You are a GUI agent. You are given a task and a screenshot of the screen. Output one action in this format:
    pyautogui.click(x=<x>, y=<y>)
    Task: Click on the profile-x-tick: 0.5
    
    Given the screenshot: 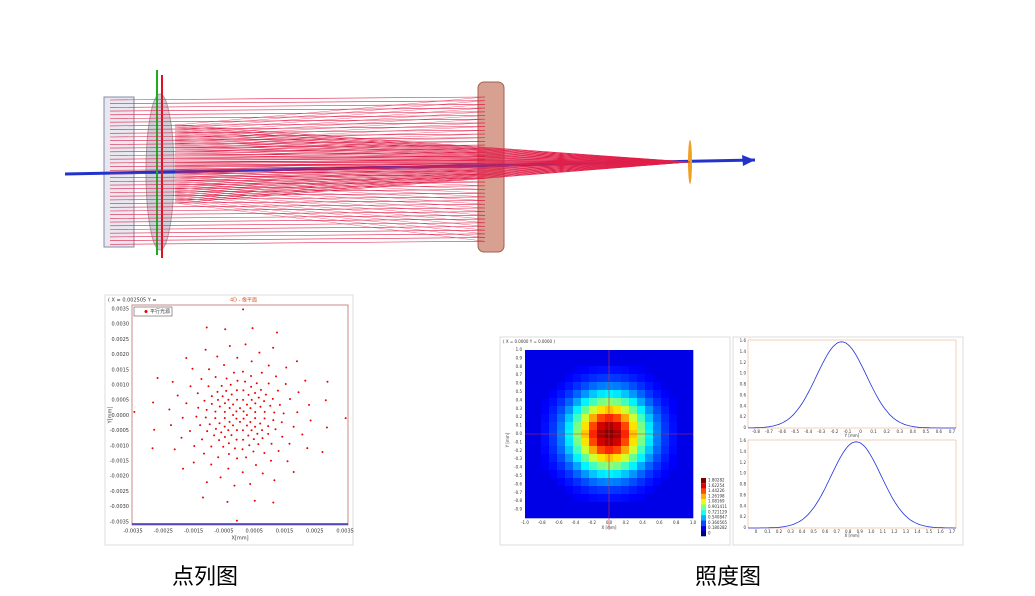 What is the action you would take?
    pyautogui.click(x=813, y=531)
    